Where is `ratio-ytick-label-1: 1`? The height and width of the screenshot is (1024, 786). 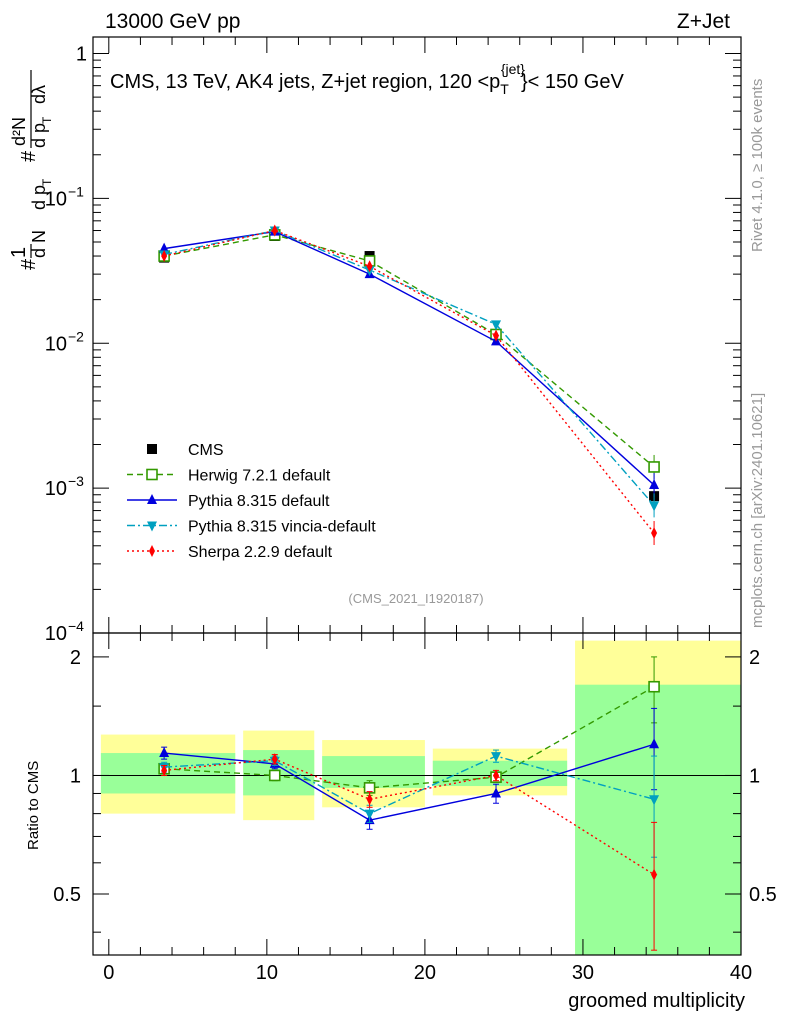 ratio-ytick-label-1: 1 is located at coordinates (75, 776).